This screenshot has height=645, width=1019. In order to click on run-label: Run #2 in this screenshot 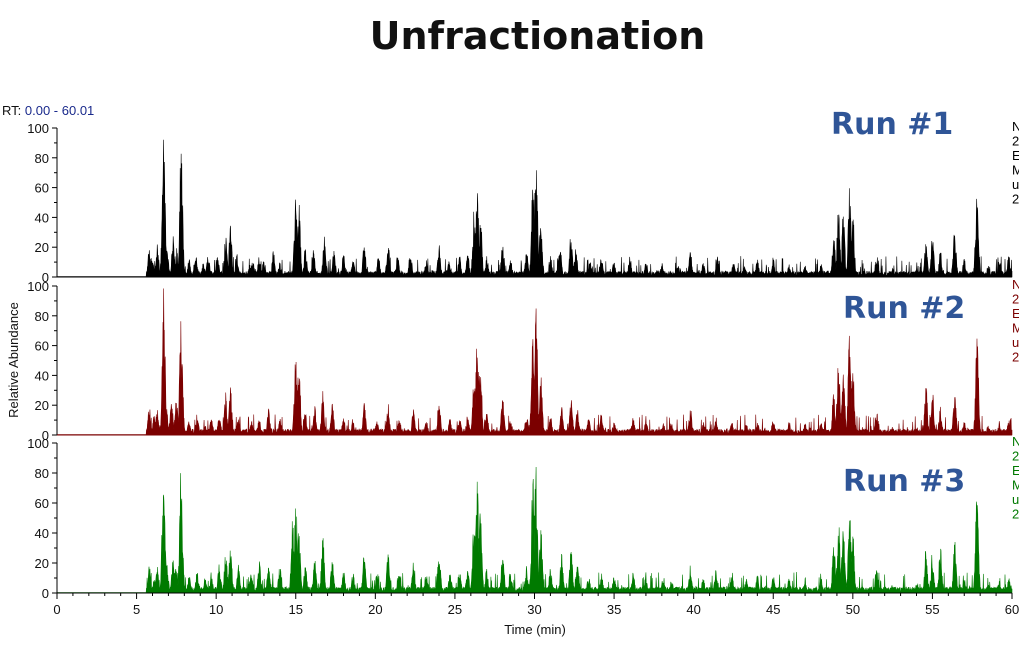, I will do `click(904, 308)`.